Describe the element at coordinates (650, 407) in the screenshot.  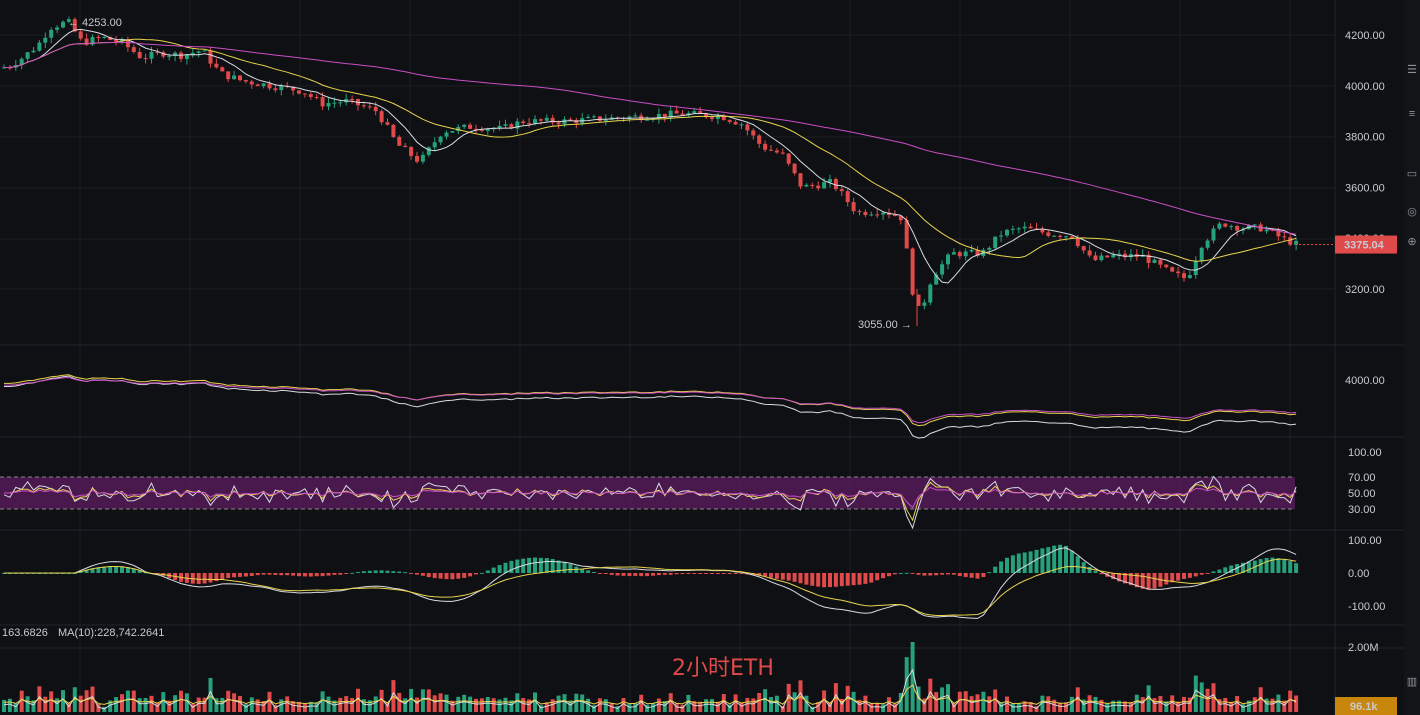
I see `panel2-line-white` at that location.